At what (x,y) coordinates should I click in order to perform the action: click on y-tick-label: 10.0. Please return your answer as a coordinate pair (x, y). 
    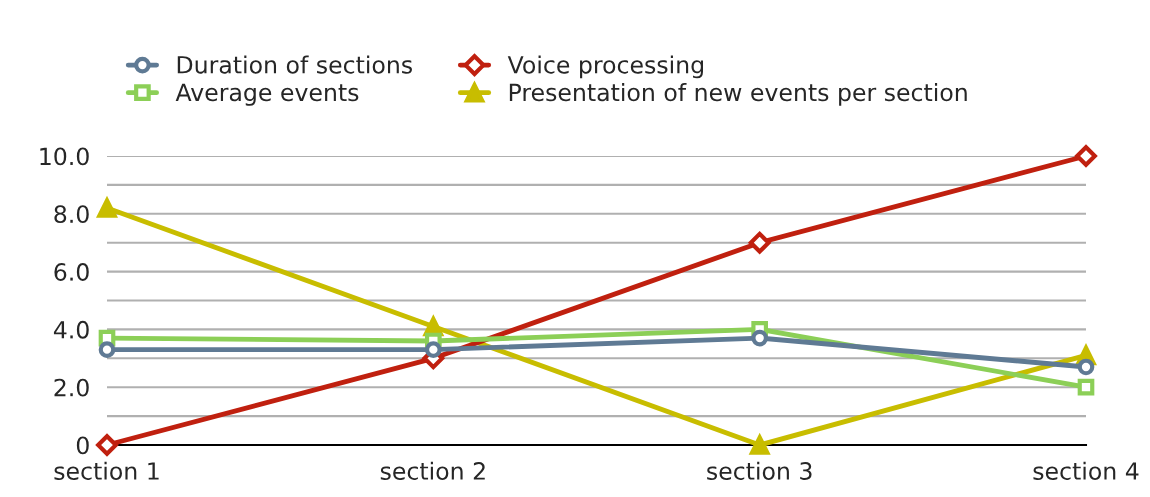
    Looking at the image, I should click on (64, 156).